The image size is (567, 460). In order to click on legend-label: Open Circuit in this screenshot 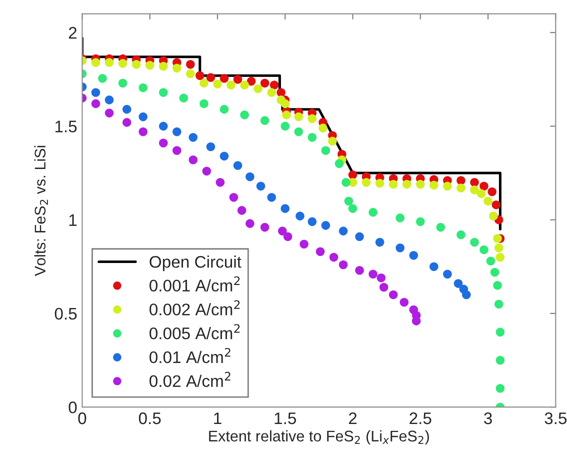, I will do `click(196, 264)`.